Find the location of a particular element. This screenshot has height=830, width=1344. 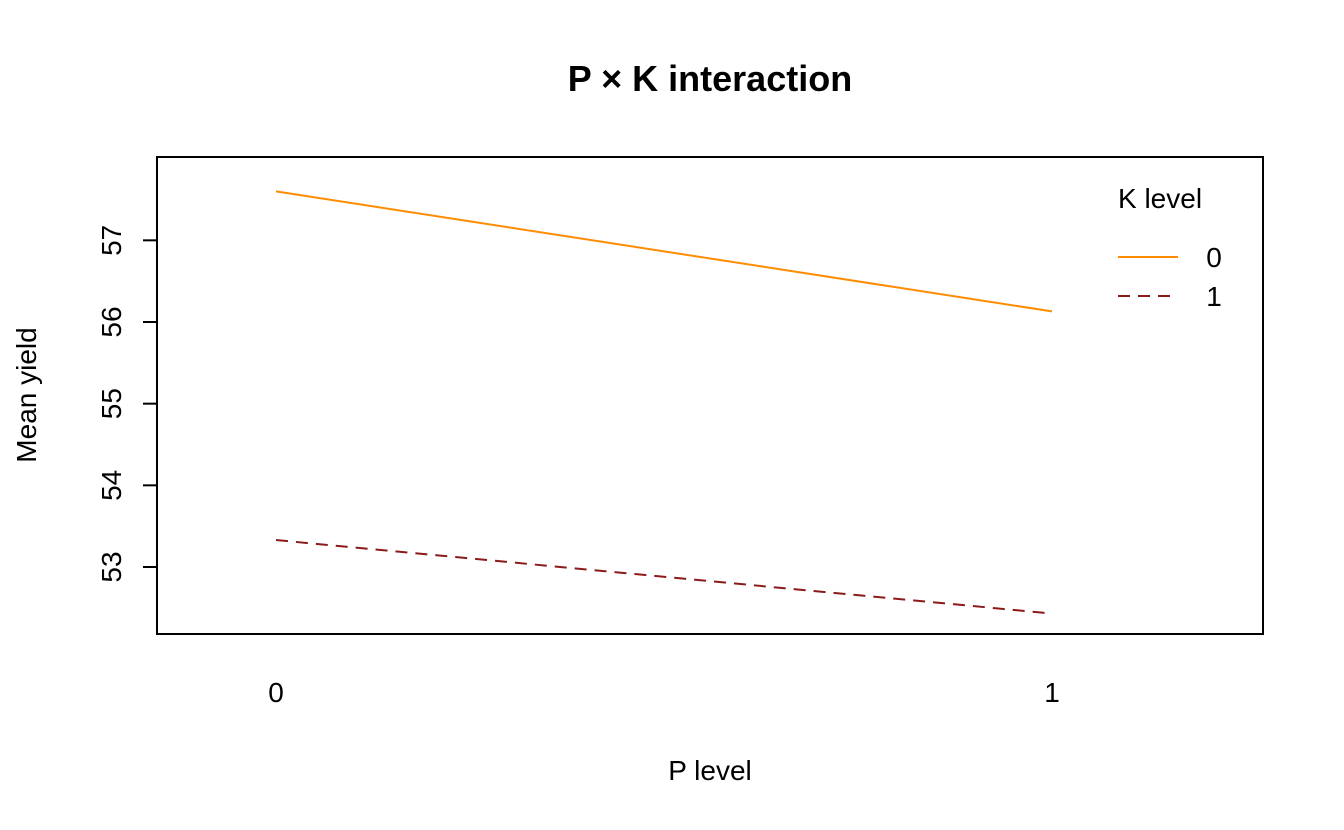

y-axis: 53 54 55 56 57 is located at coordinates (127, 404).